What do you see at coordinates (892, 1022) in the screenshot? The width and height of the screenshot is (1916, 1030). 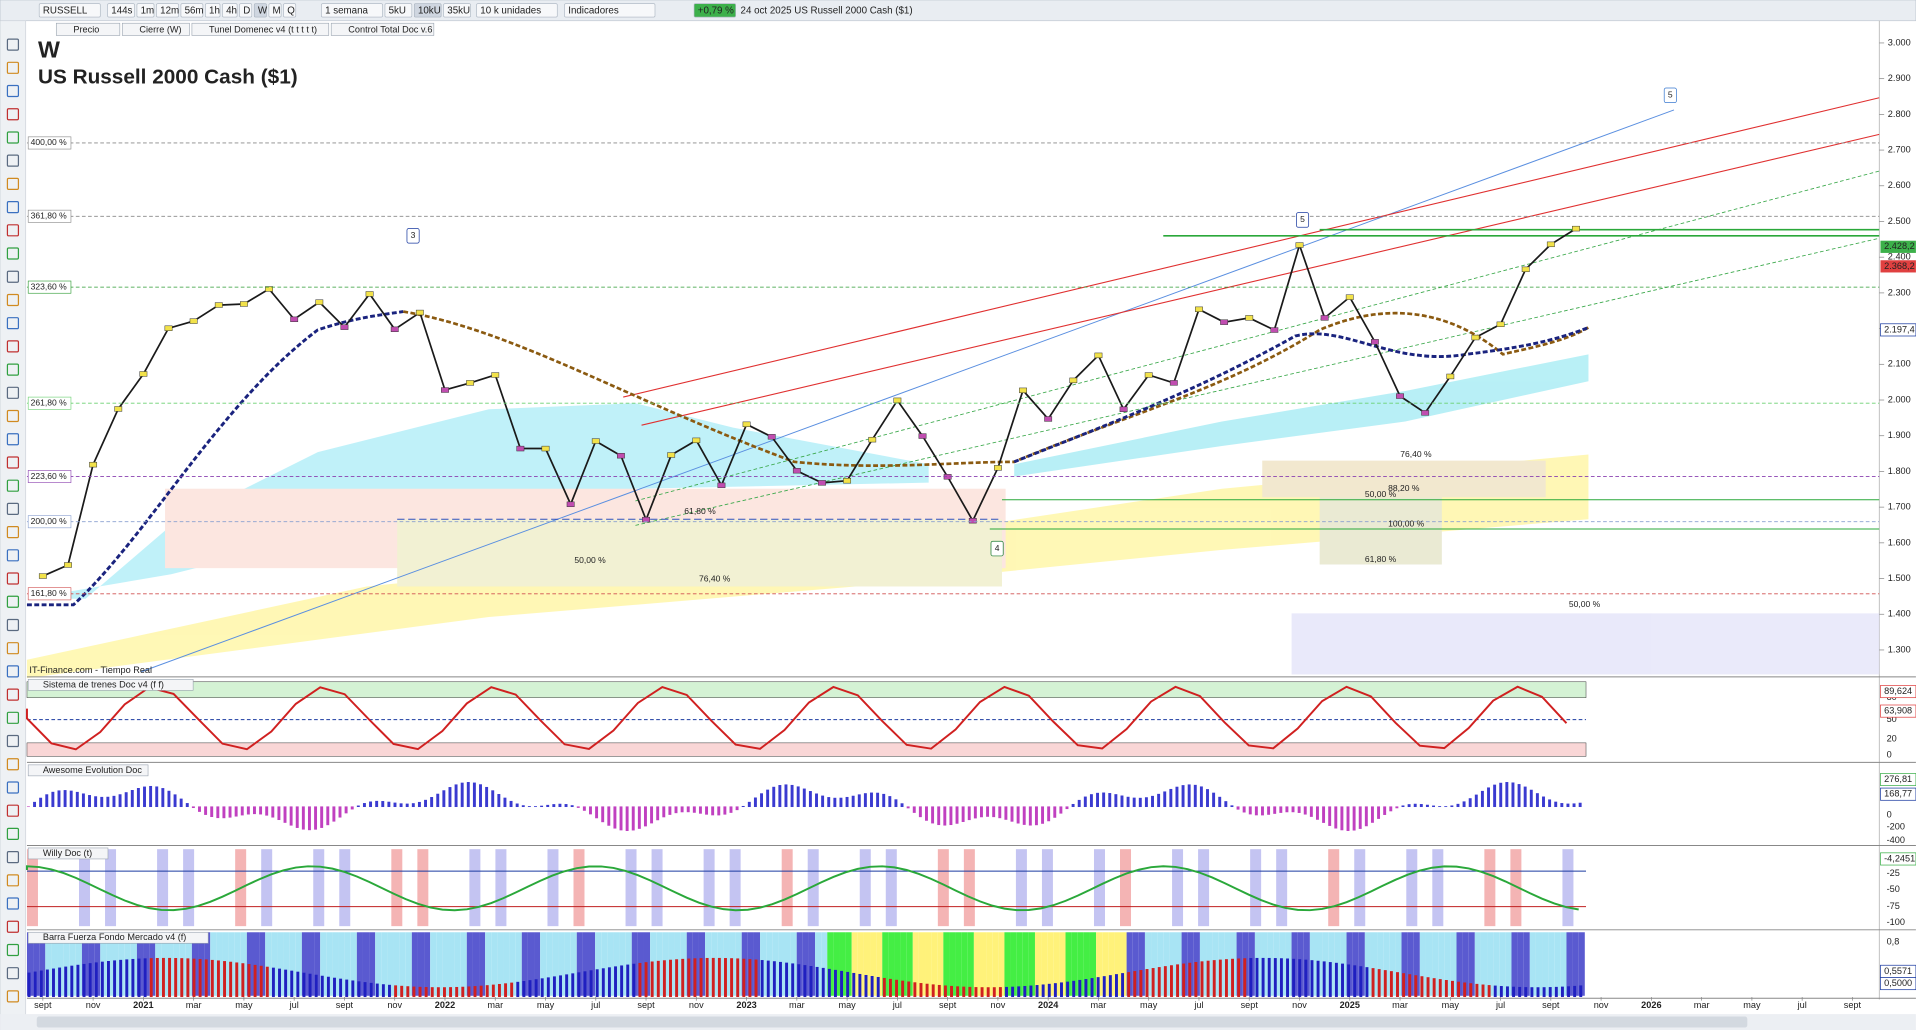 I see `scroll-thumb` at bounding box center [892, 1022].